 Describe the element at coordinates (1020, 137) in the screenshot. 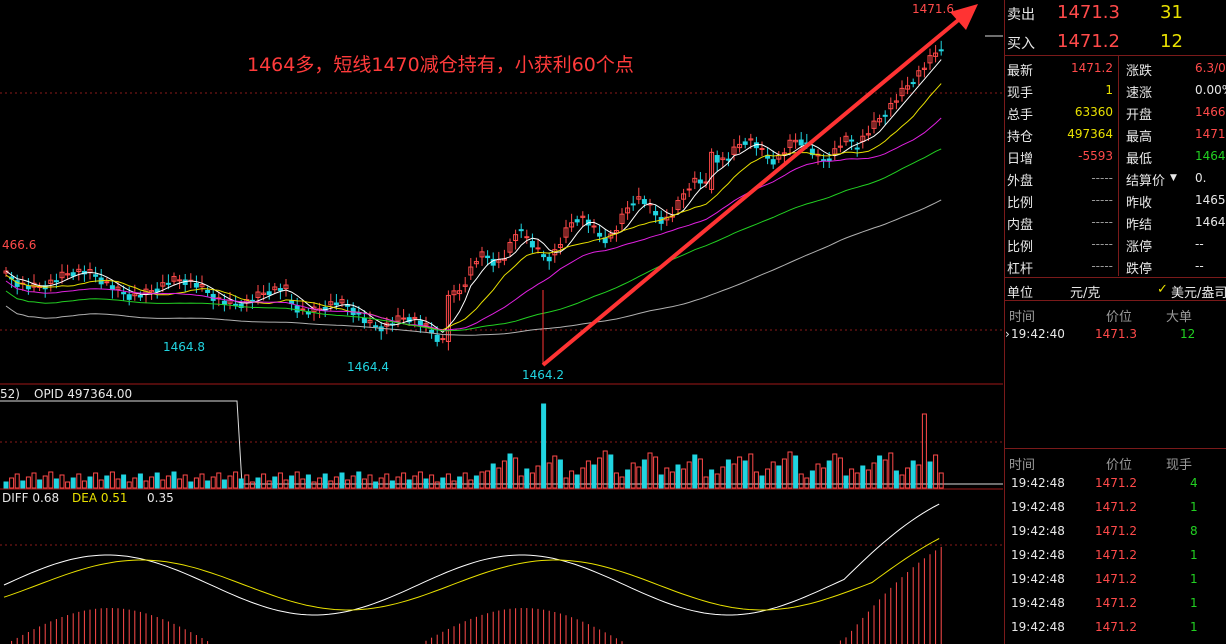

I see `stat-label: 持仓` at that location.